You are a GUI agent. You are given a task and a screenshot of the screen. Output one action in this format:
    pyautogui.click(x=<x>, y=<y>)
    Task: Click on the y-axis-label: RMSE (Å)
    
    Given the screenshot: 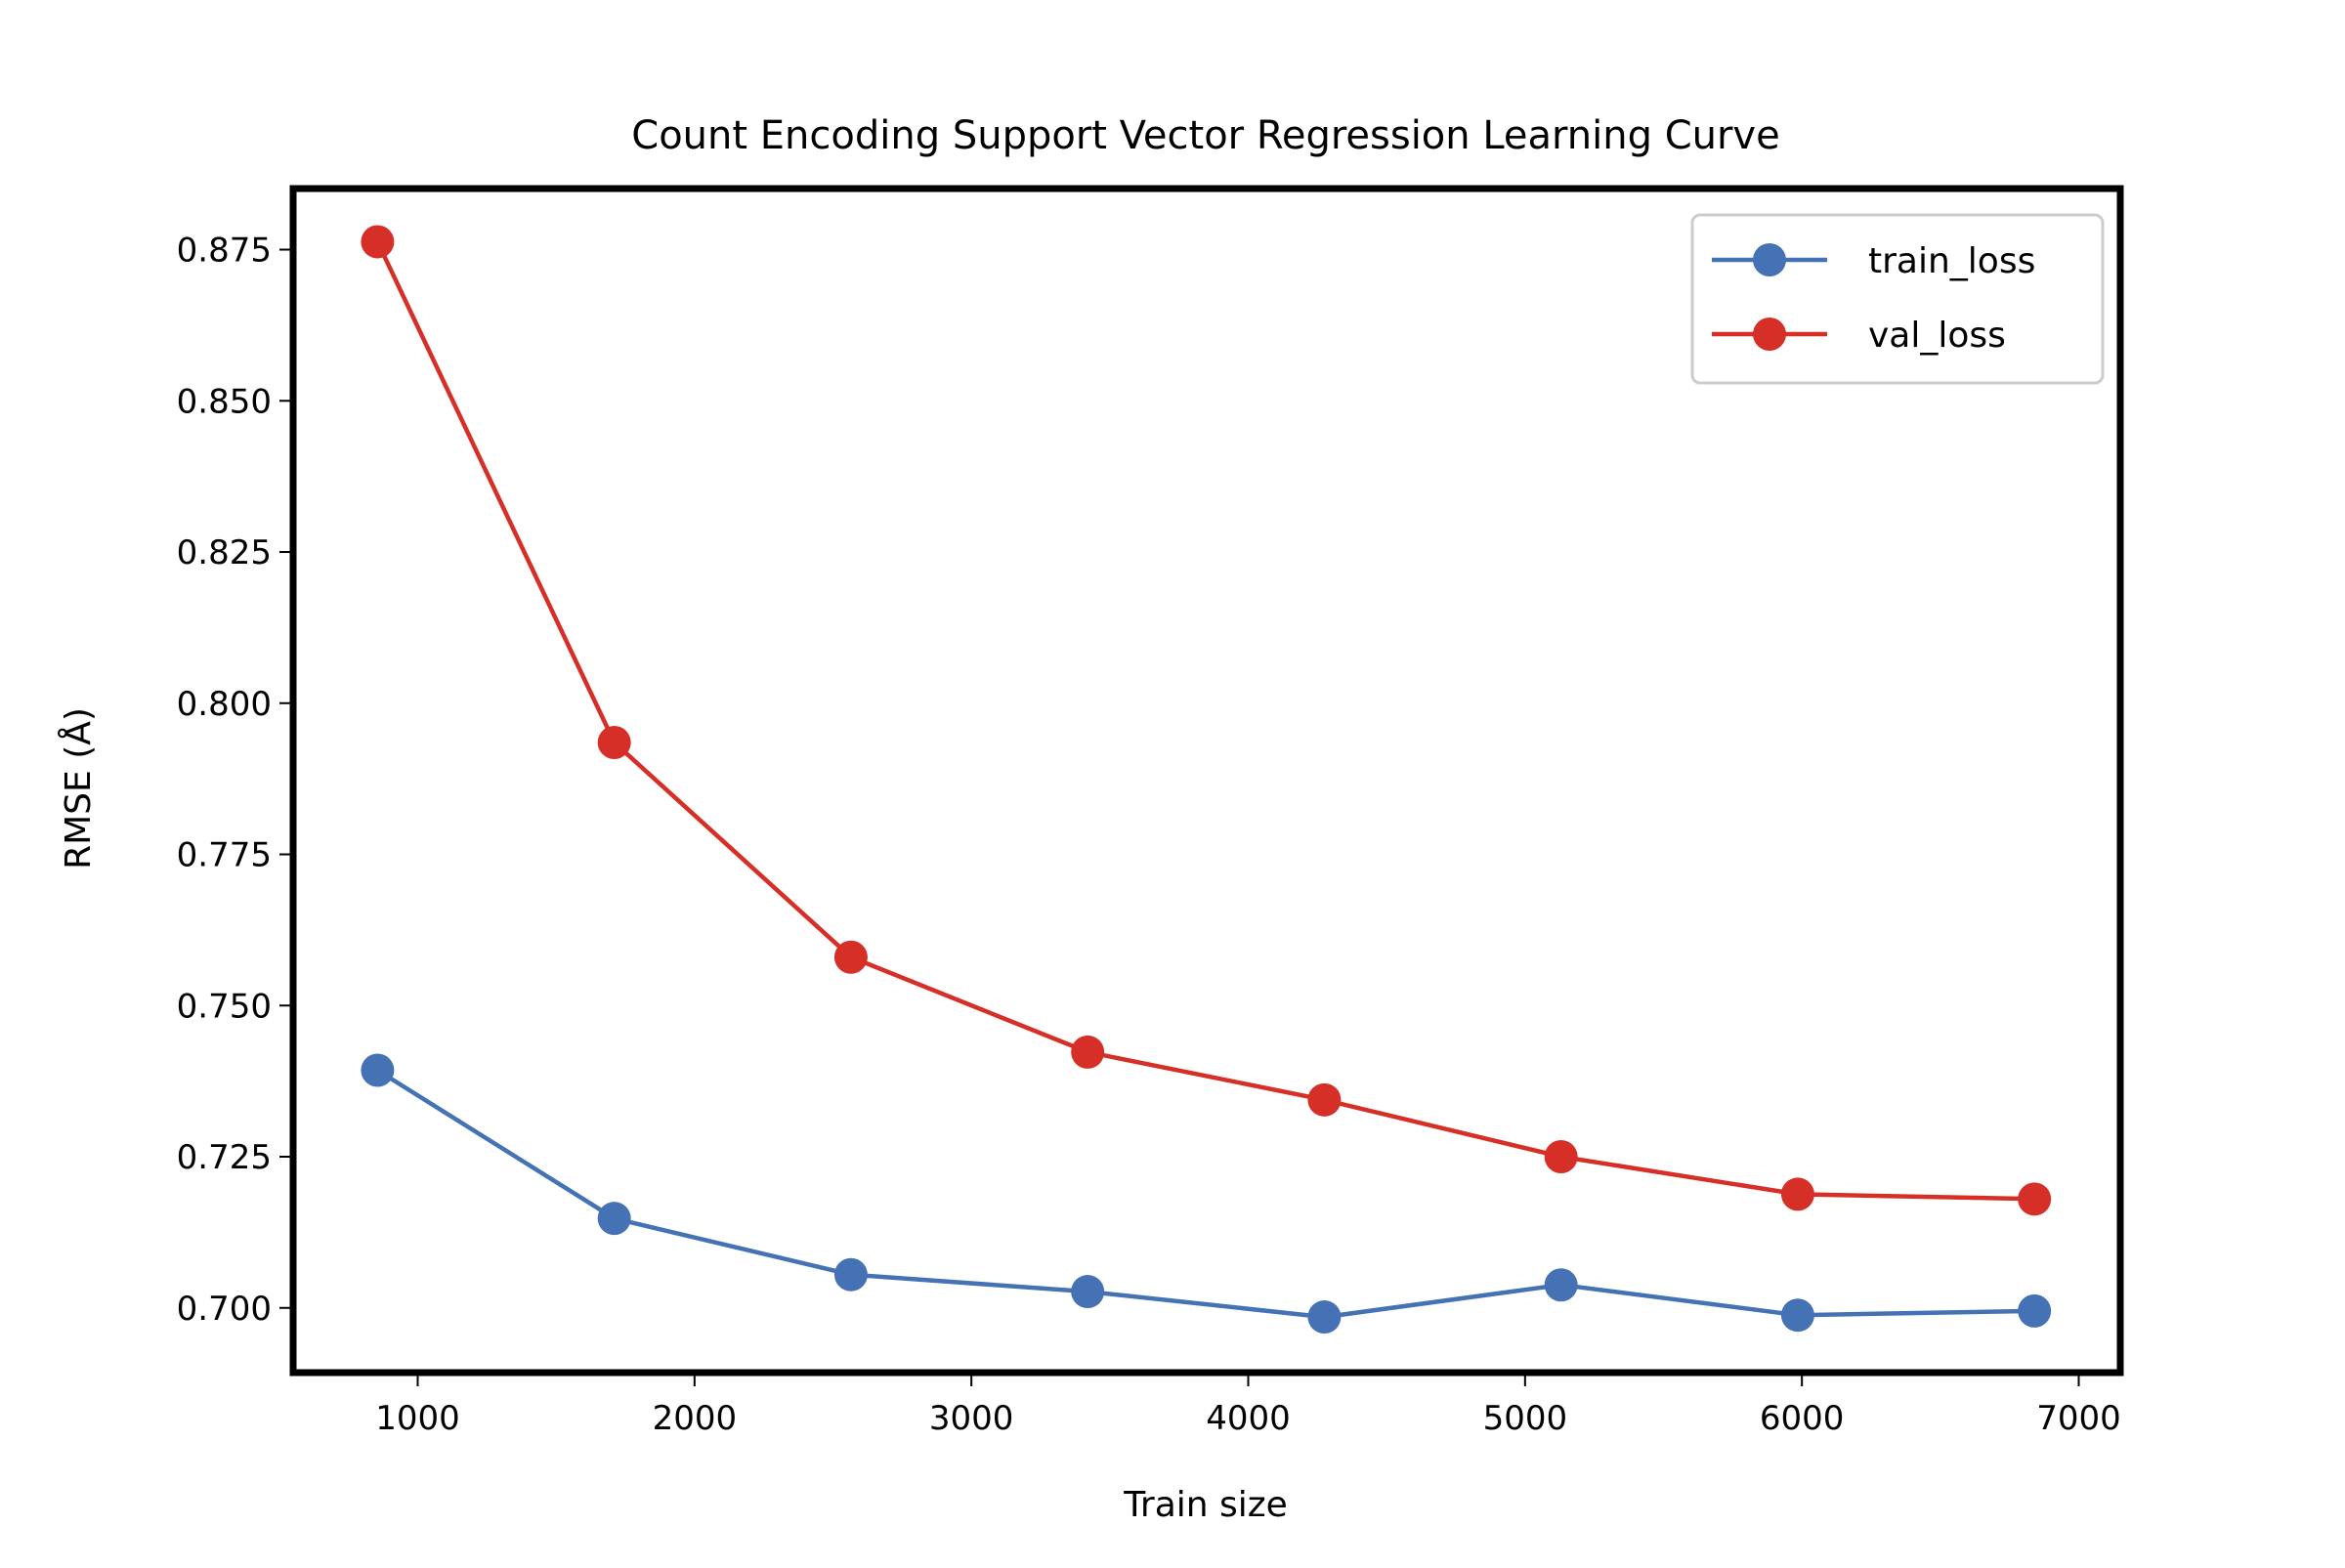 What is the action you would take?
    pyautogui.click(x=78, y=788)
    